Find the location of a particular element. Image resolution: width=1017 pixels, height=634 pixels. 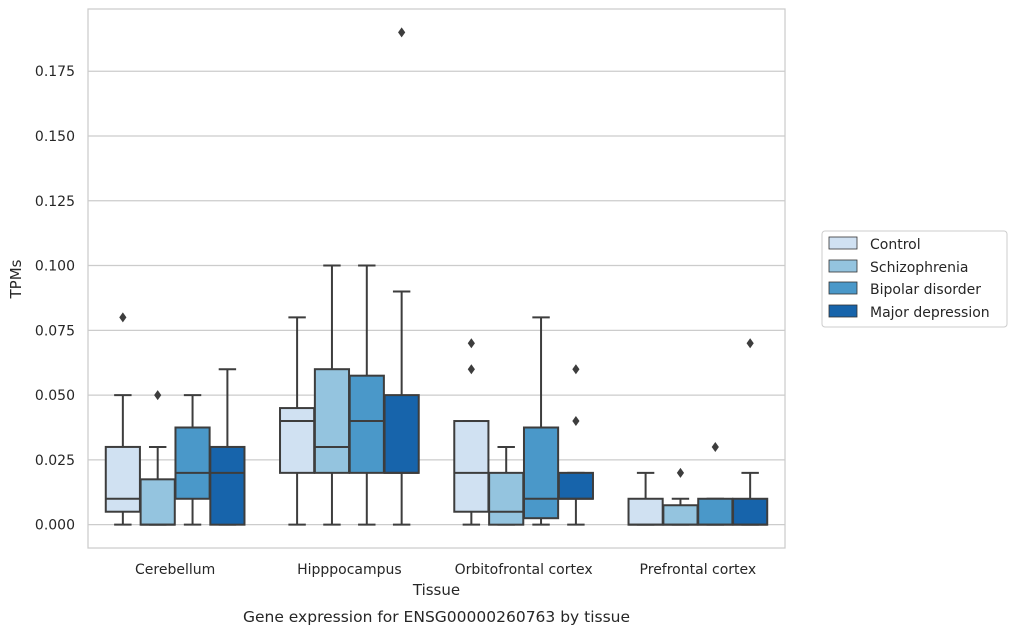

legend-item-bipolar-disorder: Bipolar disorder is located at coordinates (904, 289).